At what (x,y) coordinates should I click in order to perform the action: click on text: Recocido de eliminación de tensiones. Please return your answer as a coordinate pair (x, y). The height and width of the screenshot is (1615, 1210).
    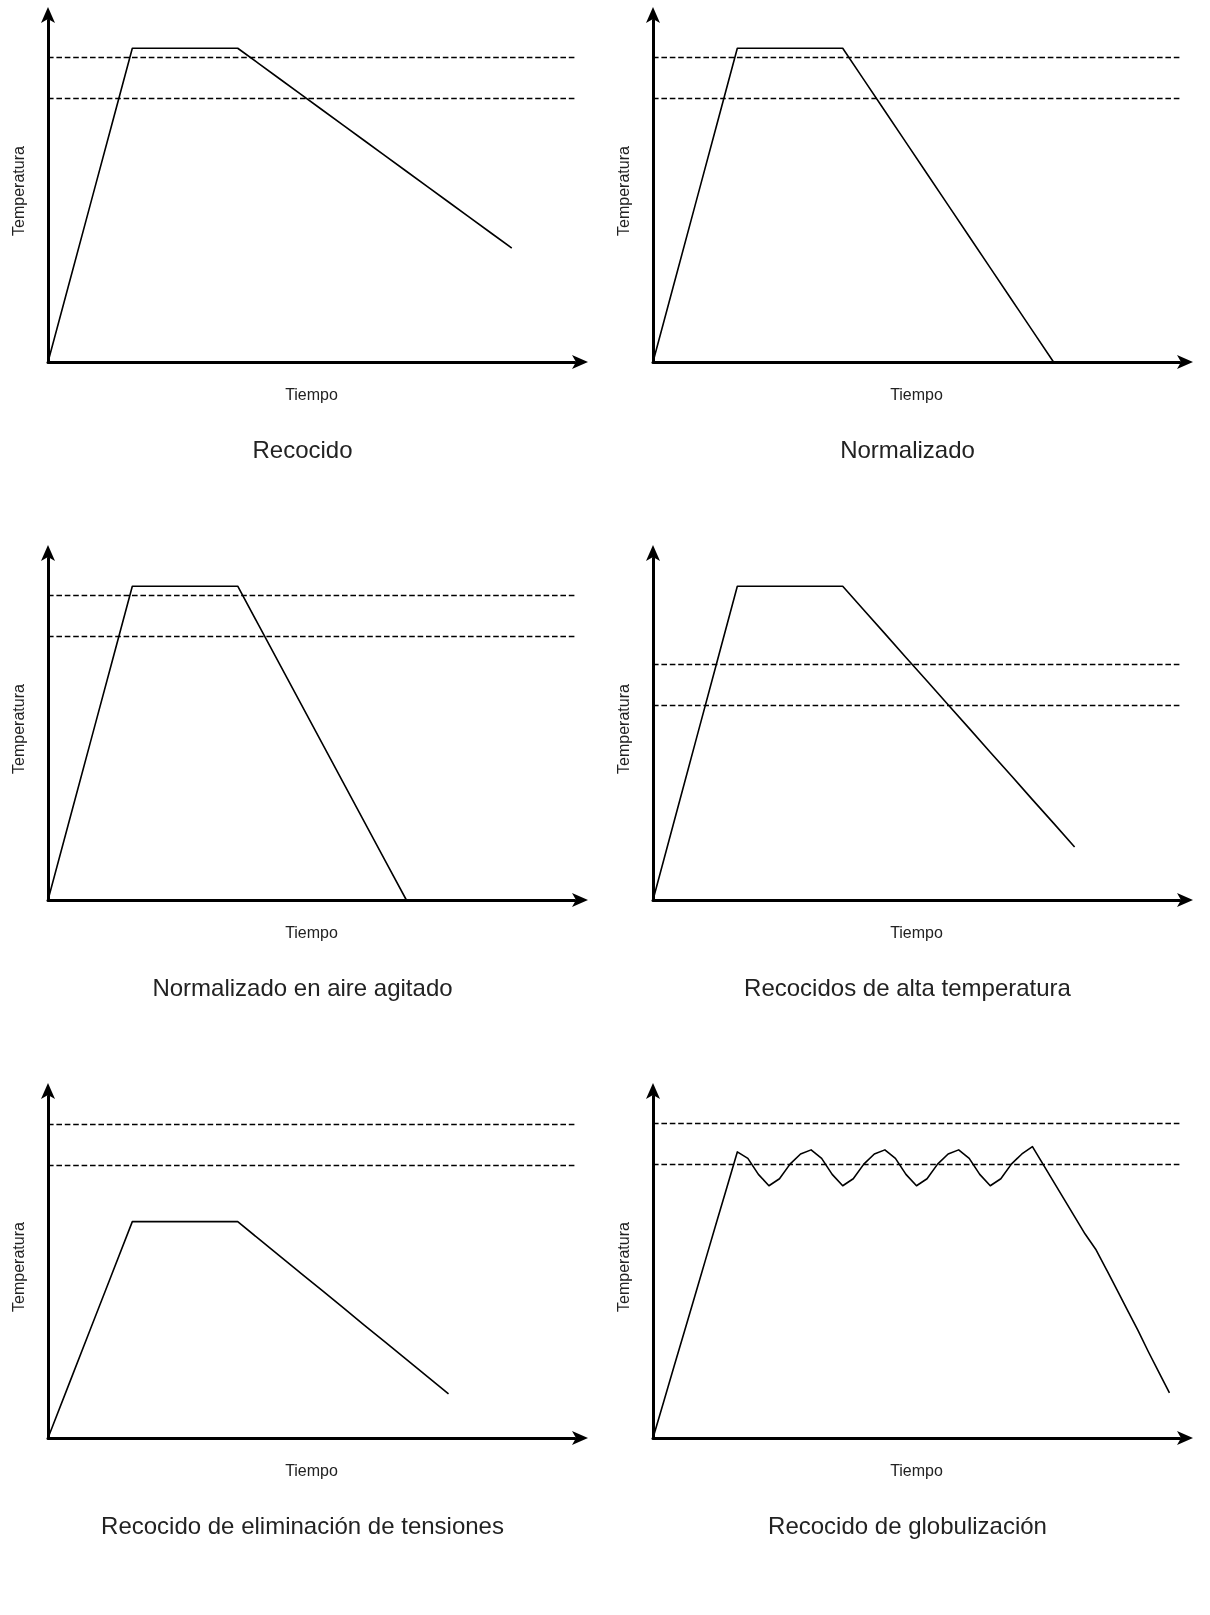
    Looking at the image, I should click on (302, 1525).